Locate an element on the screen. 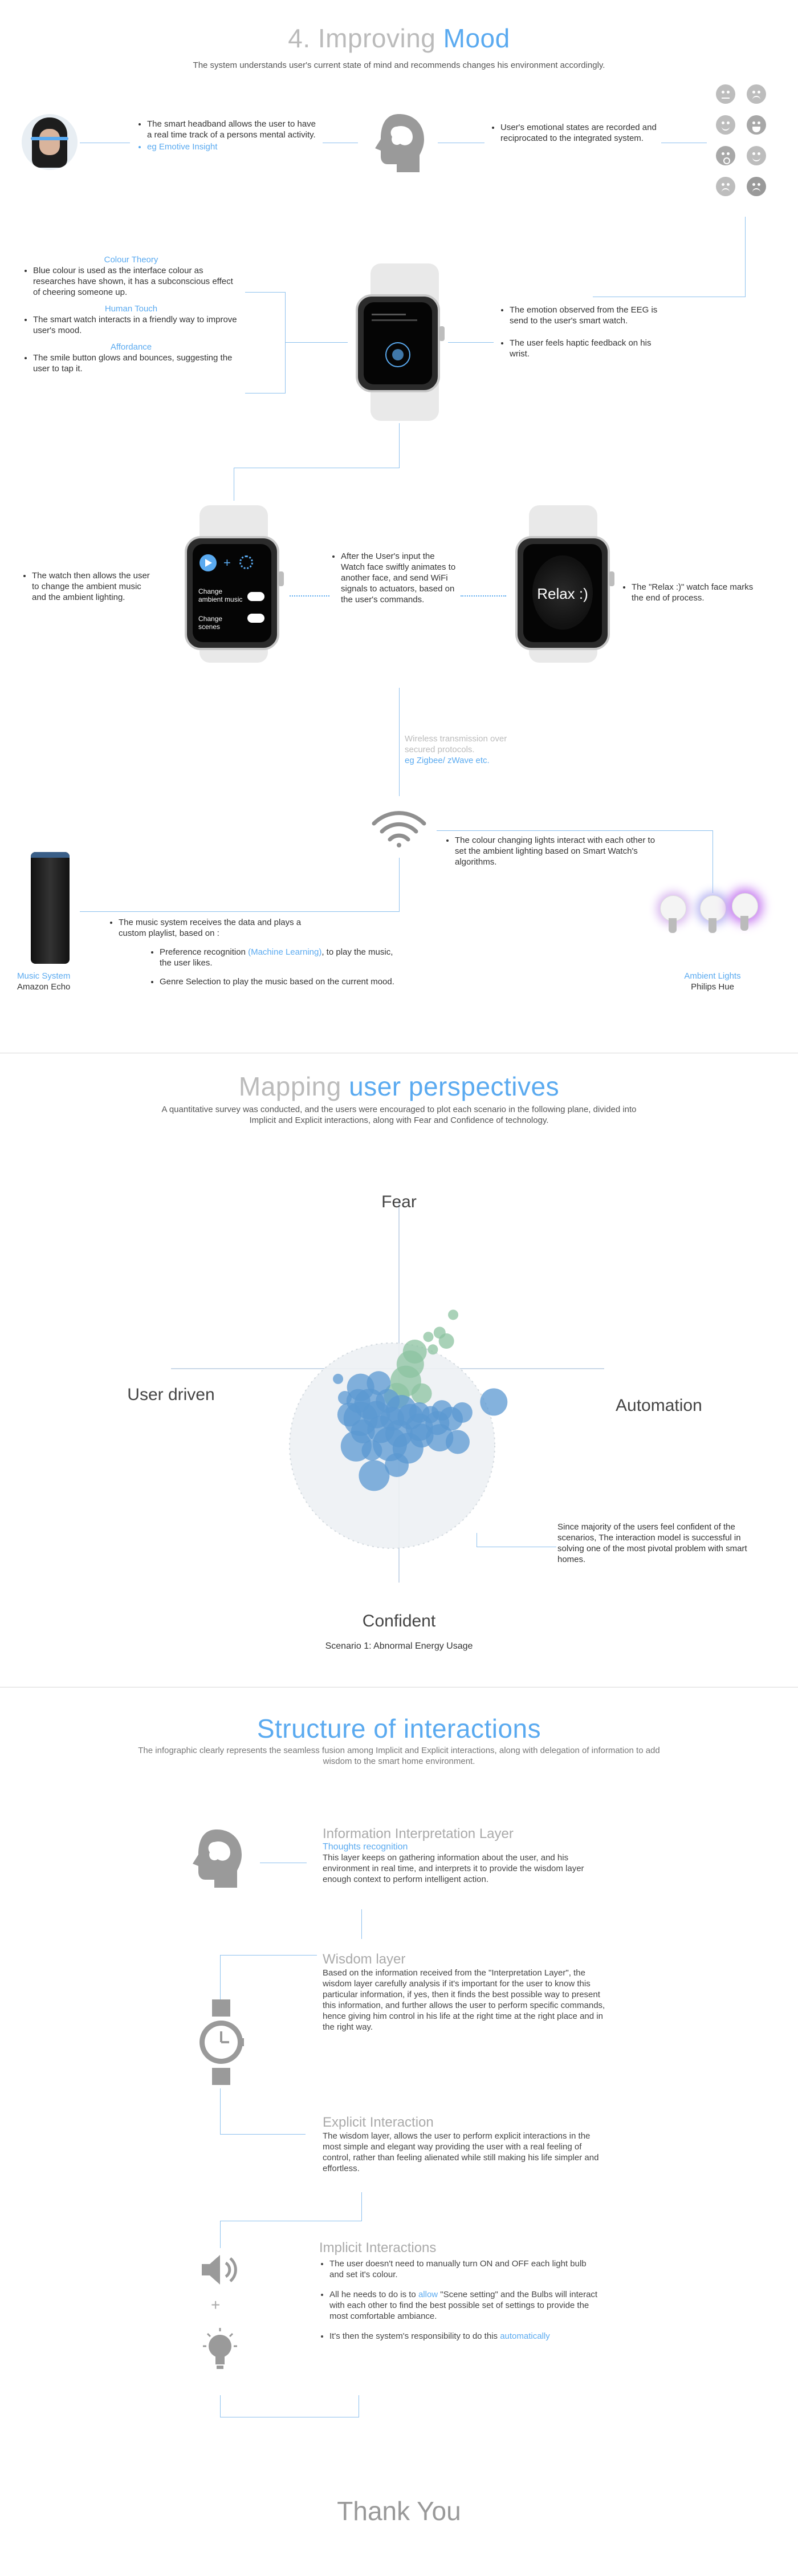  arrow-watch-to-eeg is located at coordinates (471, 343).